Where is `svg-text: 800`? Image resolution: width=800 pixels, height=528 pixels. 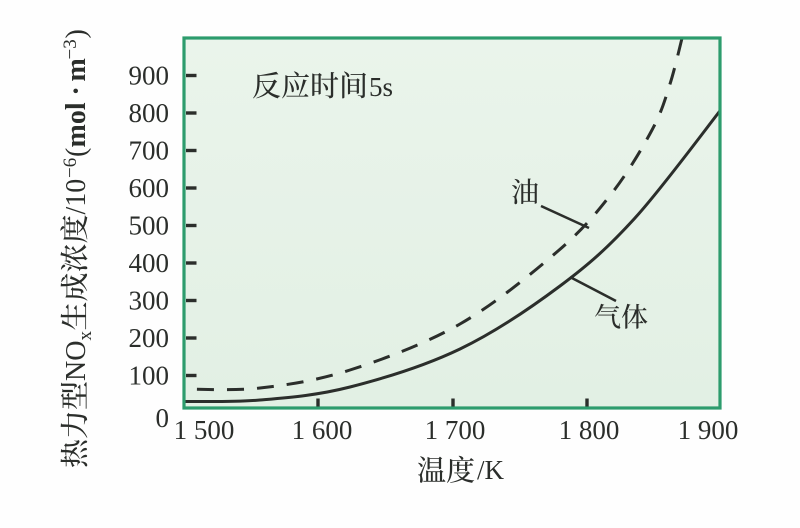
svg-text: 800 is located at coordinates (149, 113).